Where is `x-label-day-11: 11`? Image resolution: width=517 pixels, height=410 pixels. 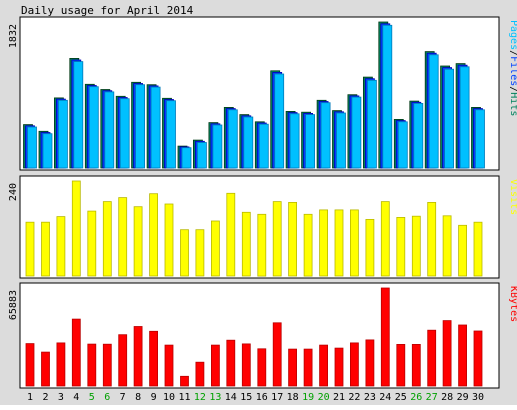 x-label-day-11: 11 is located at coordinates (184, 397).